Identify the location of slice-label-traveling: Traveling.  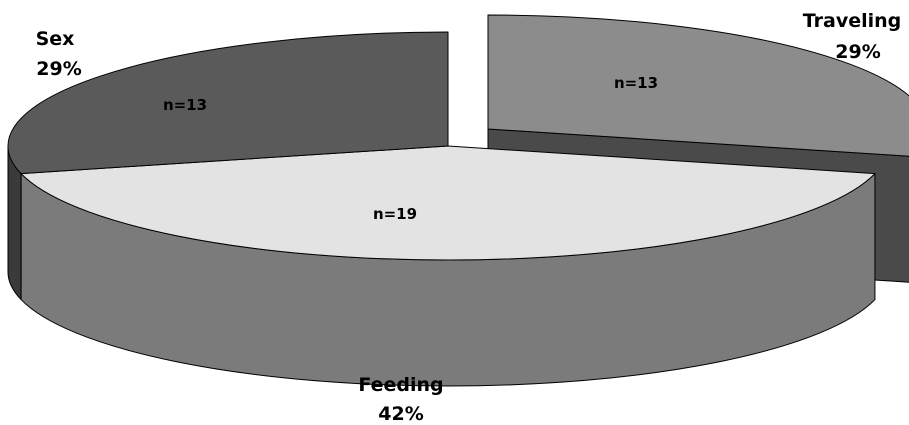
(852, 21).